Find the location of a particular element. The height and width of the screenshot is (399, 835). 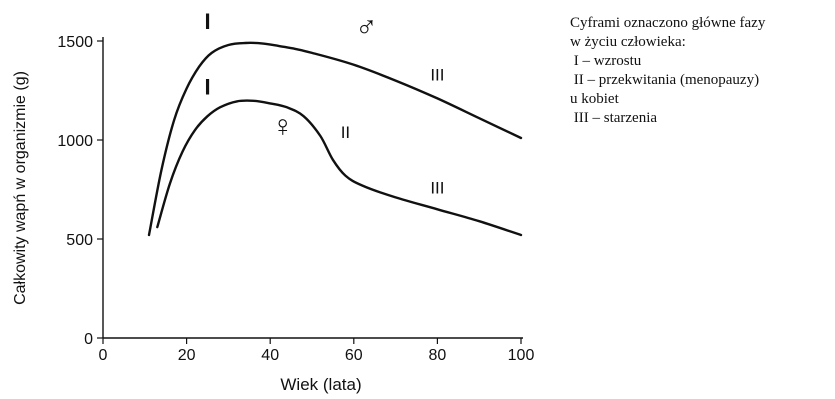

x-tick-label: 20 is located at coordinates (187, 355).